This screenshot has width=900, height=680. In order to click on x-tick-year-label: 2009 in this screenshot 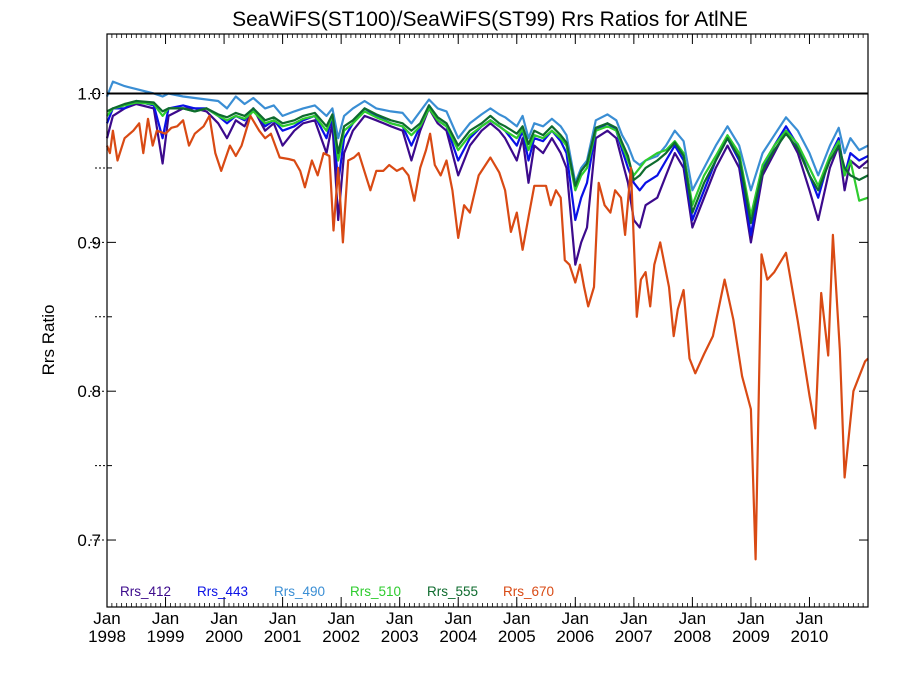, I will do `click(751, 636)`.